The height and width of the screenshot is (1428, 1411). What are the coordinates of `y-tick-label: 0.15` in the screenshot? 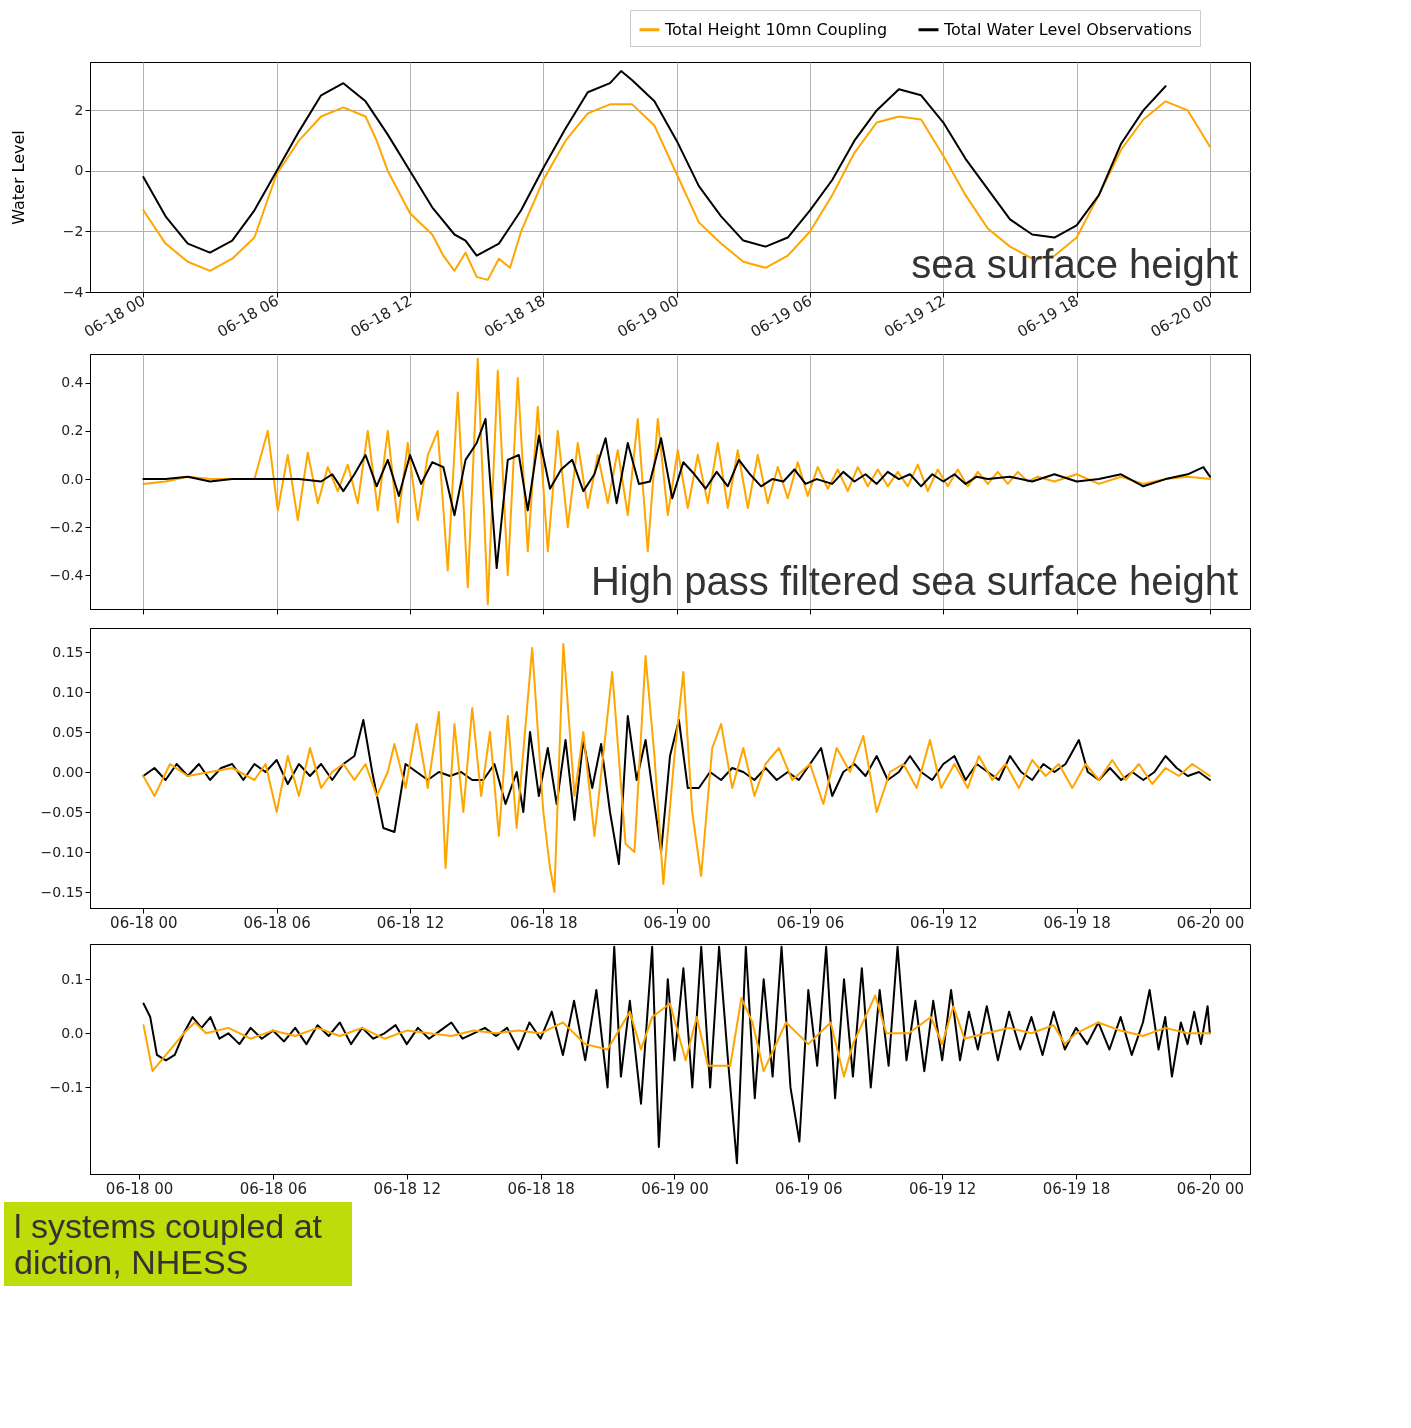 It's located at (68, 651).